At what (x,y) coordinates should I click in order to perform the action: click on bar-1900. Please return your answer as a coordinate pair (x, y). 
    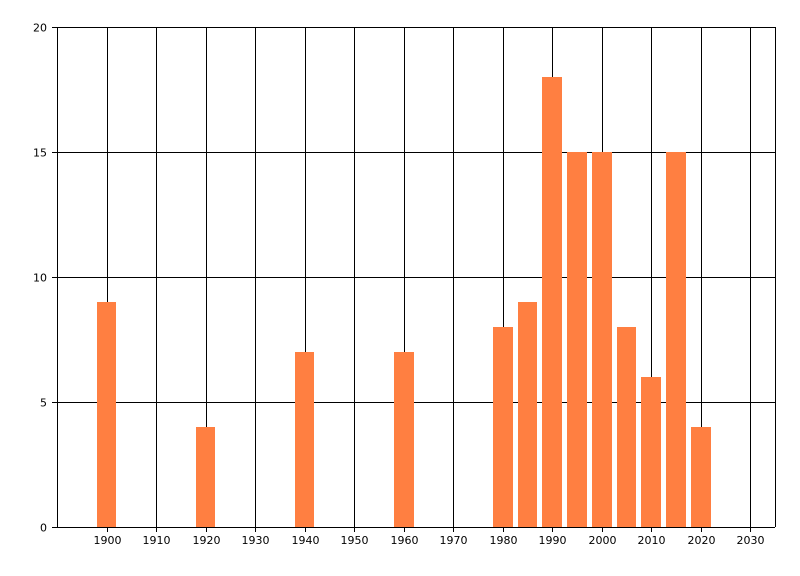
    Looking at the image, I should click on (106, 414).